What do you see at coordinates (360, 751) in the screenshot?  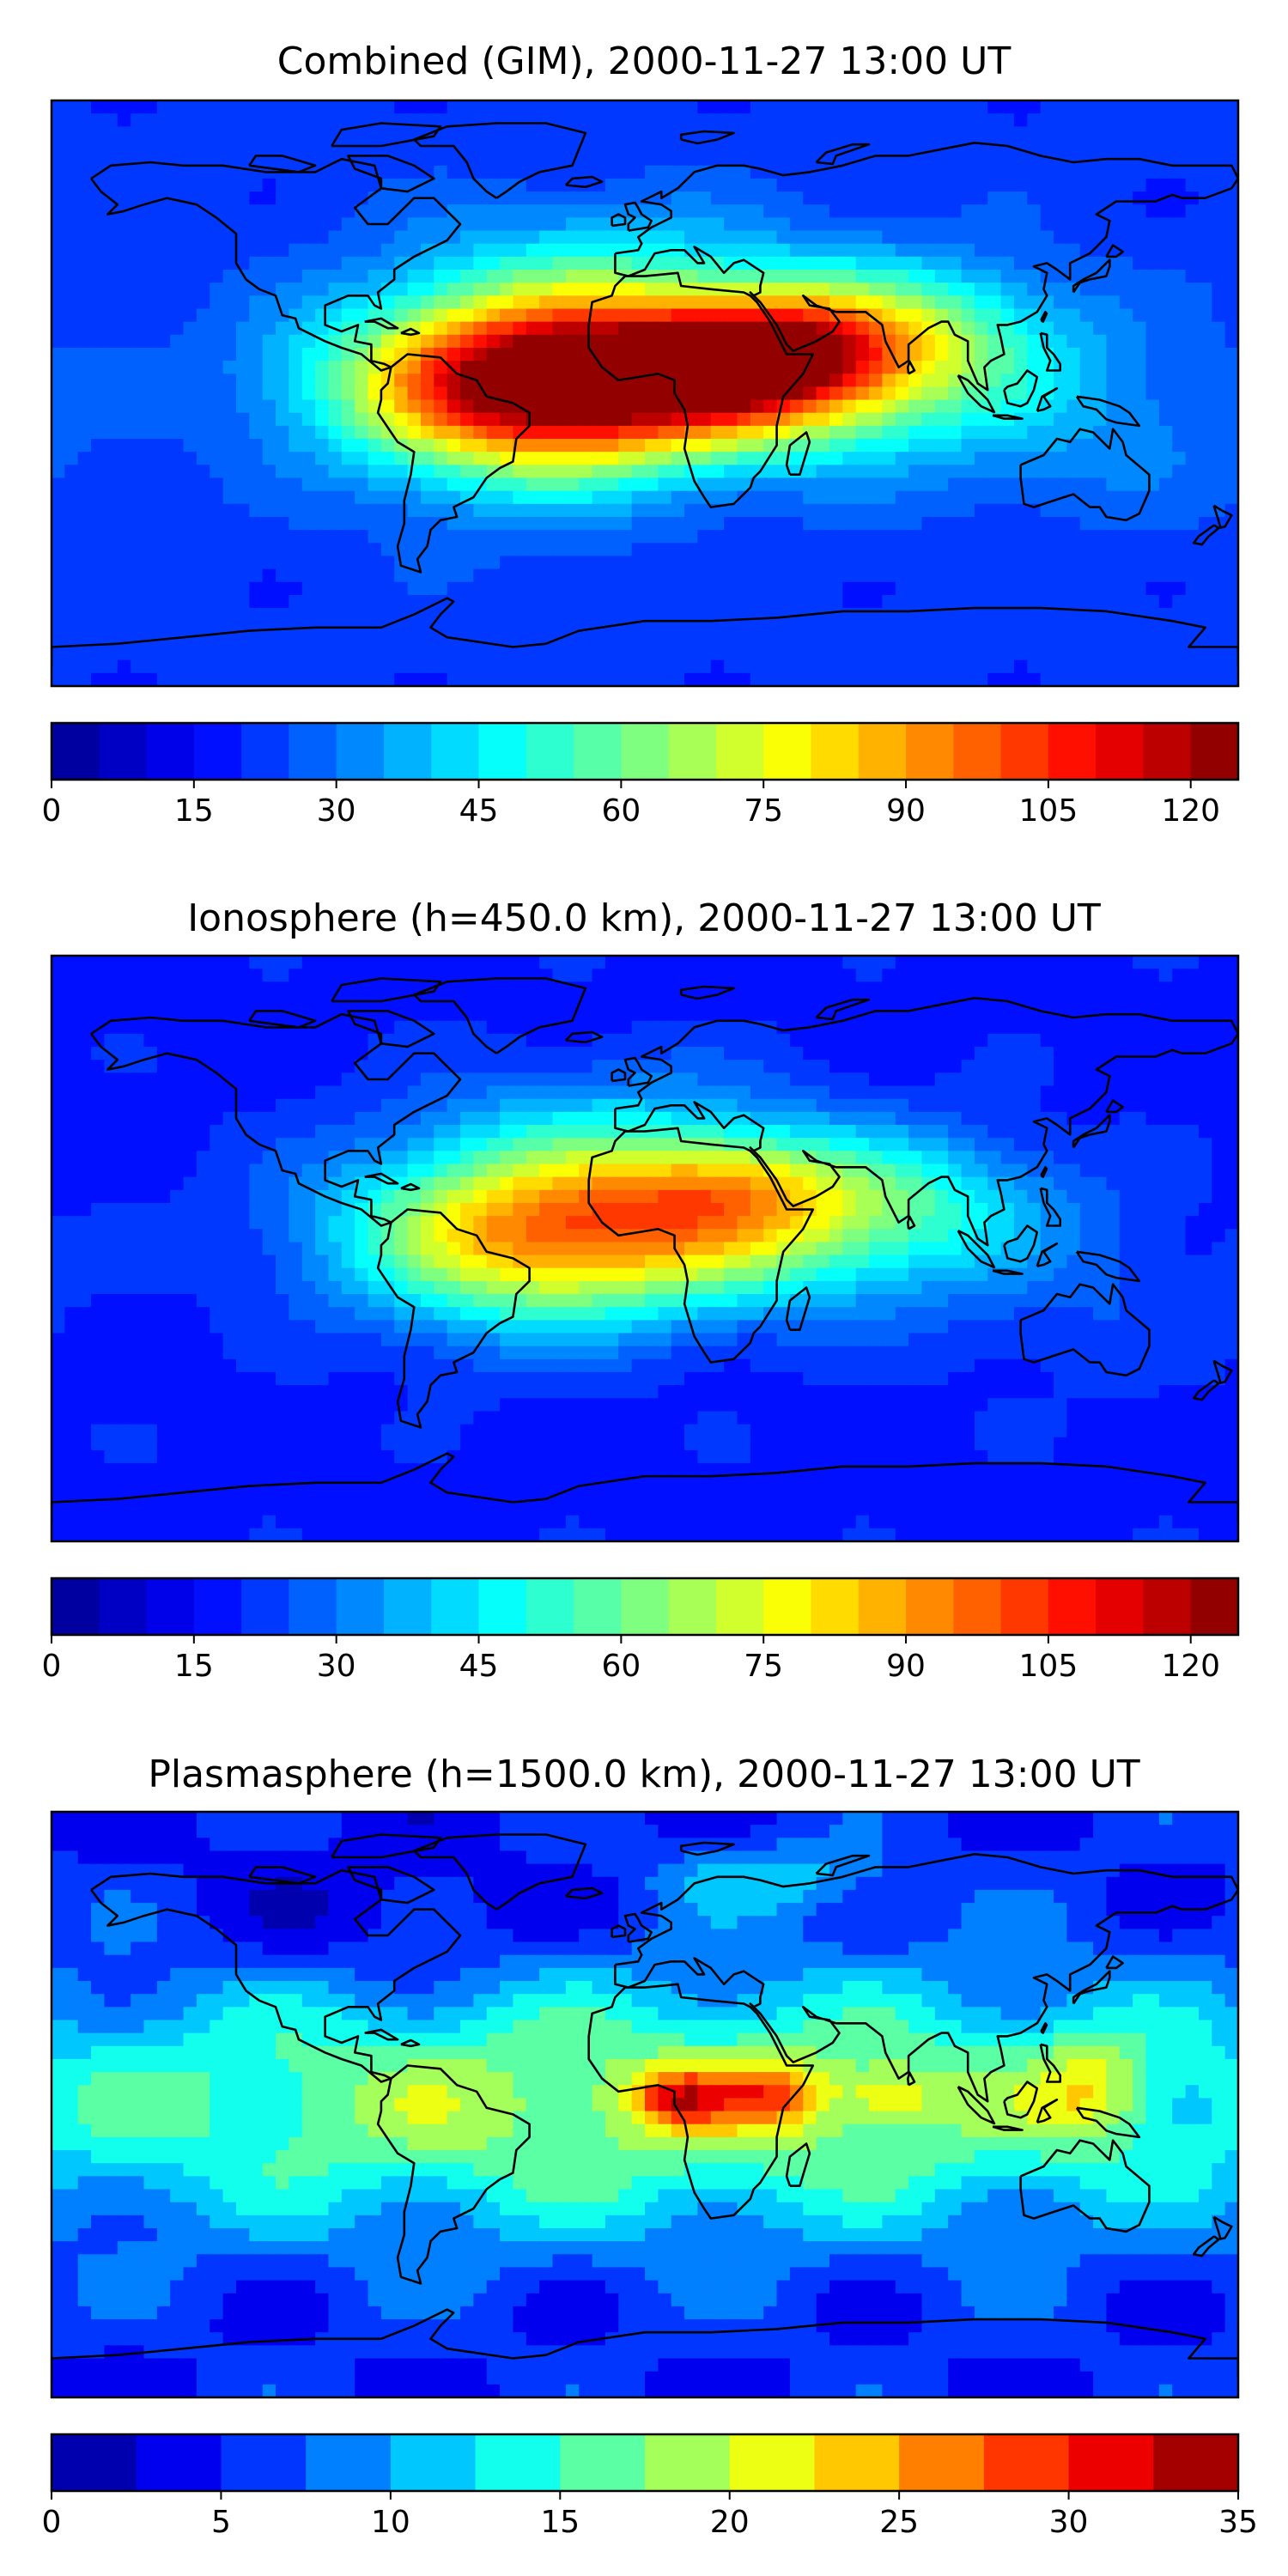 I see `colorbar-segment` at bounding box center [360, 751].